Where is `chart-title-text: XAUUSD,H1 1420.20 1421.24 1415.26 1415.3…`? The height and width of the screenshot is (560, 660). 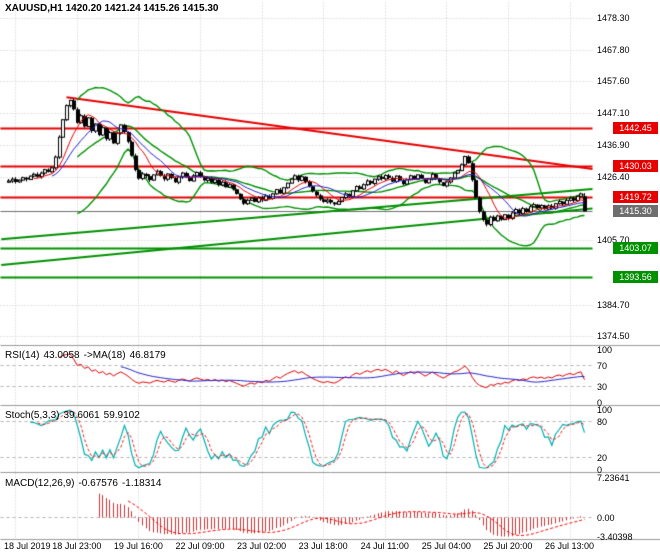 chart-title-text: XAUUSD,H1 1420.20 1421.24 1415.26 1415.3… is located at coordinates (112, 8).